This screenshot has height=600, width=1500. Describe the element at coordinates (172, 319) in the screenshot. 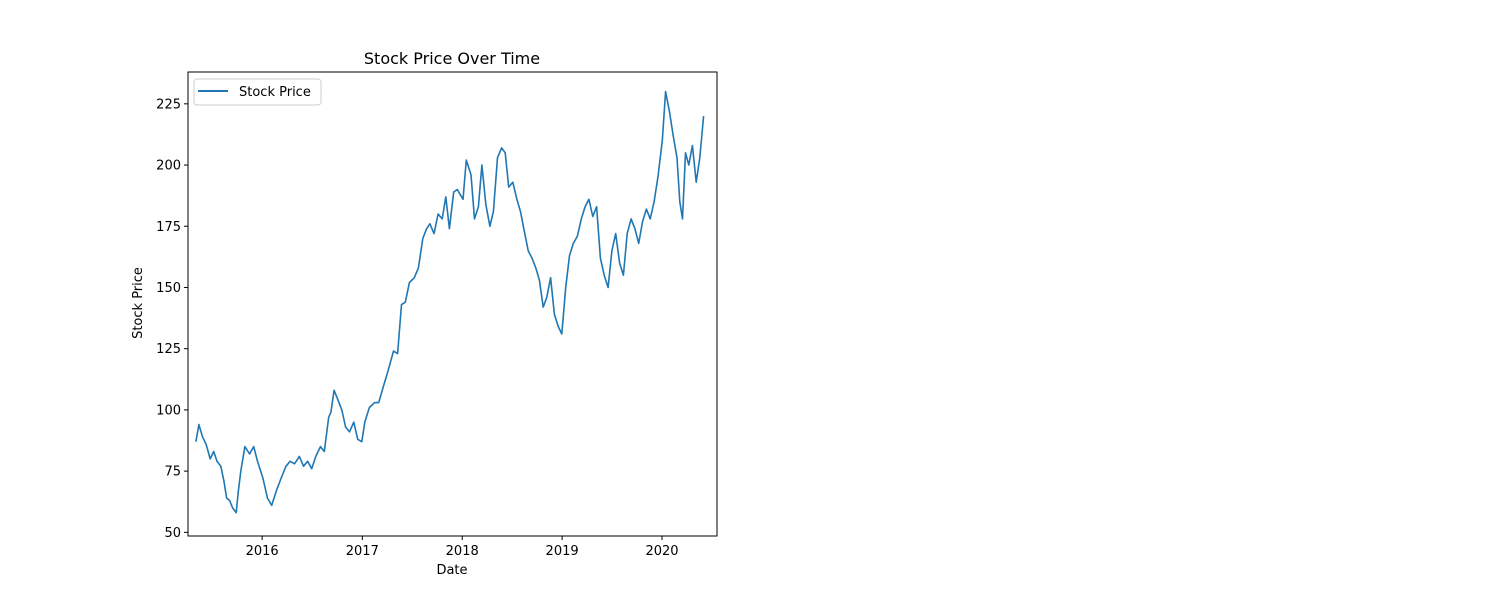

I see `y-axis: 50 75 100 125 150 175 200 225` at that location.